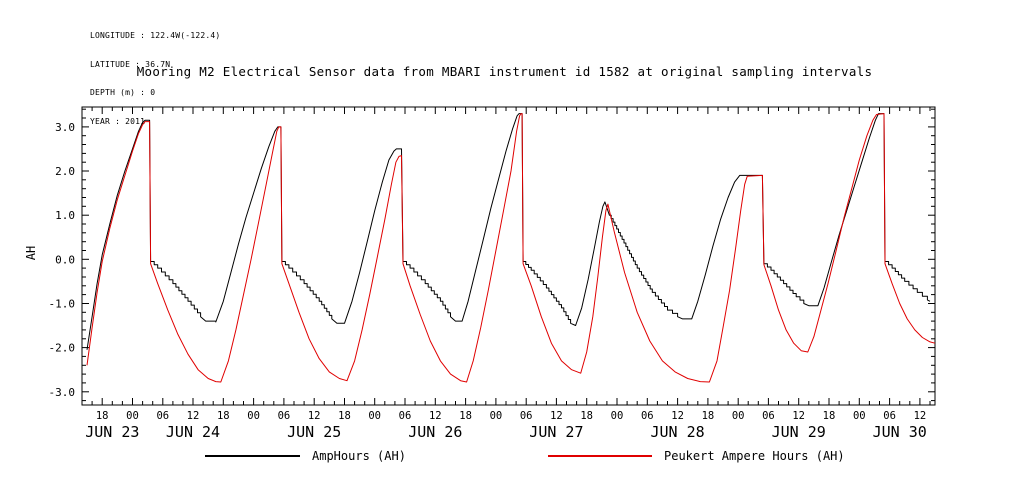 The image size is (1009, 504). What do you see at coordinates (556, 432) in the screenshot?
I see `x-day-label: JUN 27` at bounding box center [556, 432].